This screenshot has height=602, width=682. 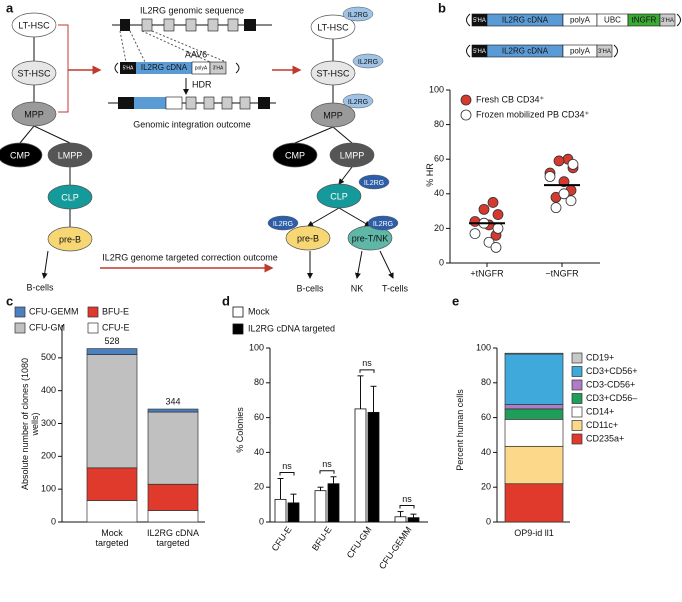 What do you see at coordinates (116, 327) in the screenshot?
I see `legend-label: CFU-E` at bounding box center [116, 327].